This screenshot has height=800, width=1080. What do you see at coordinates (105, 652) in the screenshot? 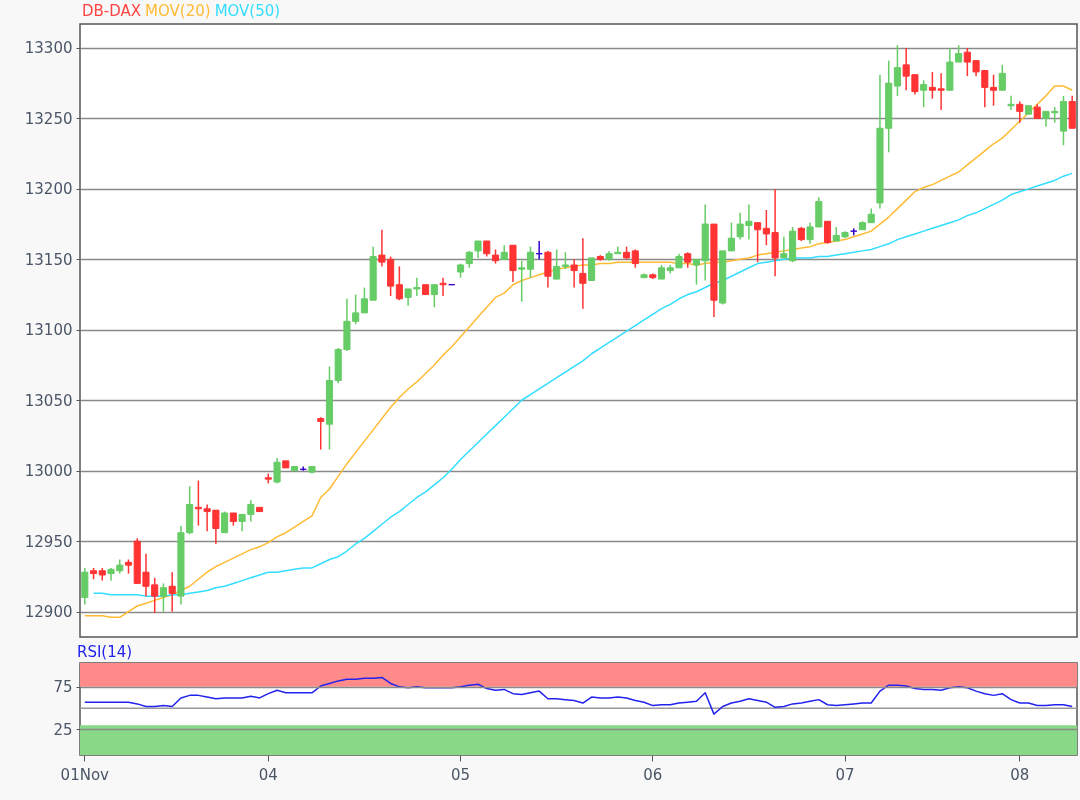
I see `chart-title: RSI(14)` at bounding box center [105, 652].